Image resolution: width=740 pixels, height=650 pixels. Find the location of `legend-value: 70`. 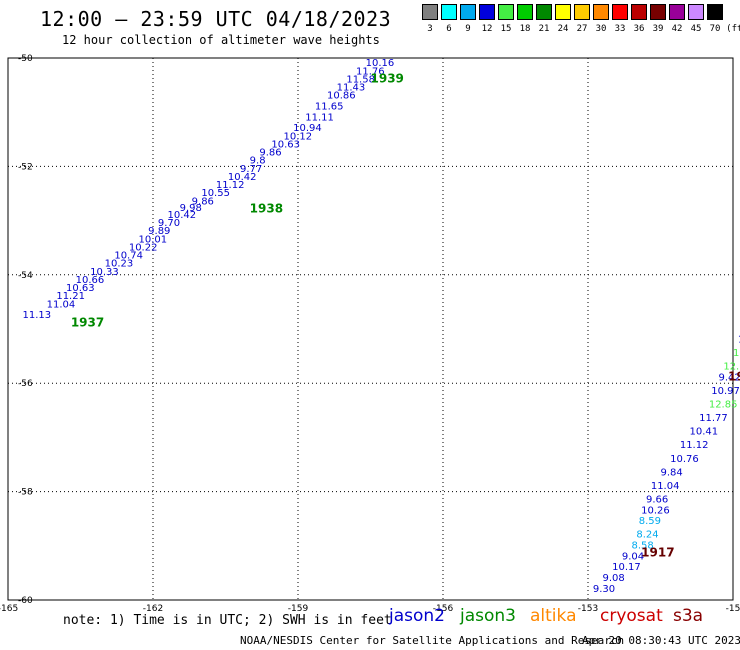

legend-value: 70 is located at coordinates (715, 29).